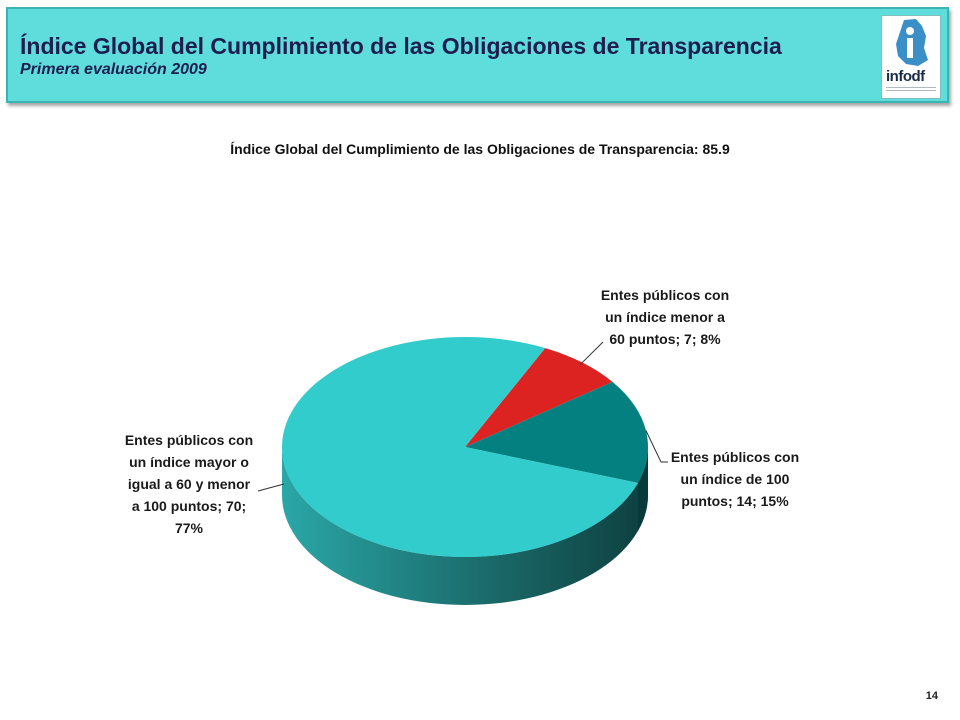  I want to click on leader-line-100-puntos, so click(656, 446).